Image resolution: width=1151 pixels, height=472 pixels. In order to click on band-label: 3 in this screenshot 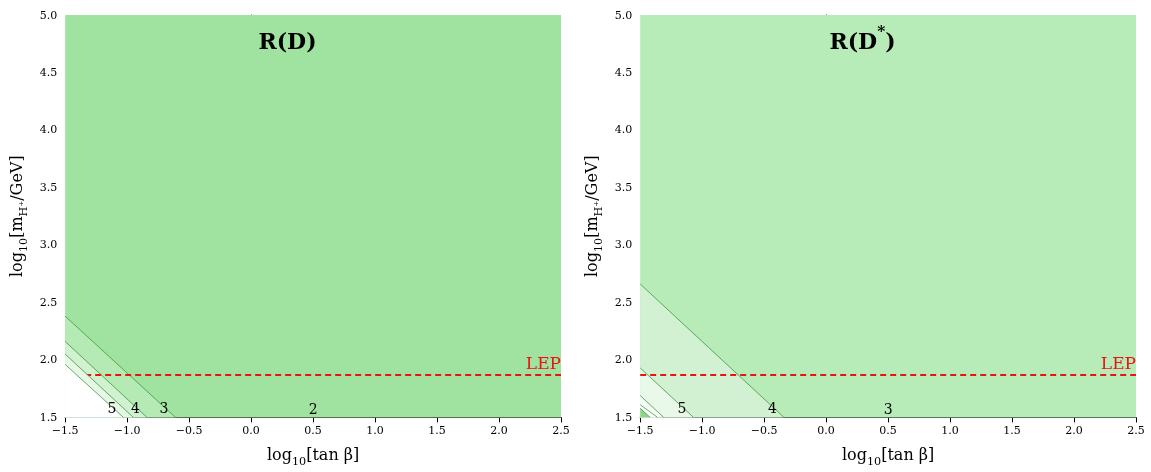, I will do `click(888, 409)`.